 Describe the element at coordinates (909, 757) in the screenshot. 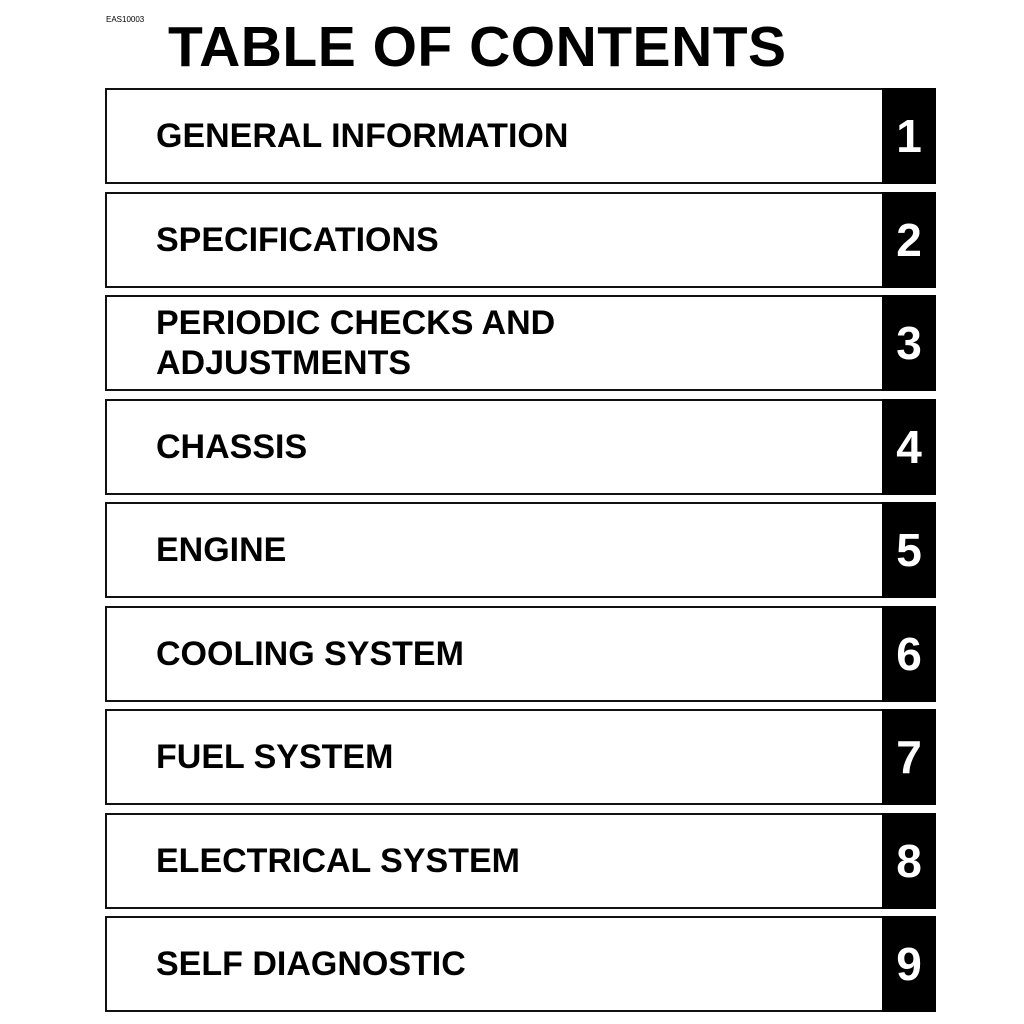

I see `chapter-number-tab: 7` at that location.